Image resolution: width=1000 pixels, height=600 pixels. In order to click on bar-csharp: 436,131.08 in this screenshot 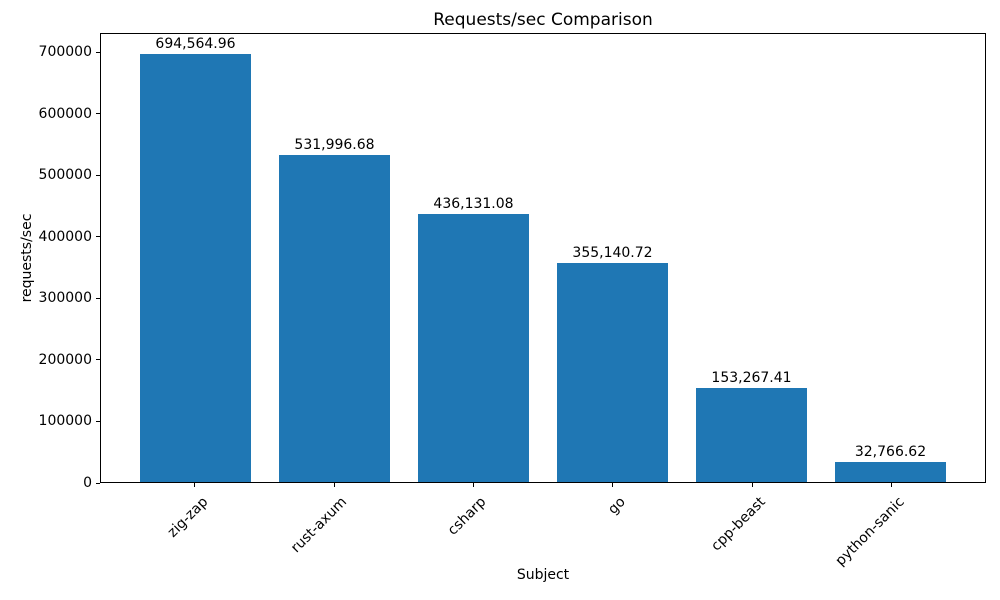, I will do `click(473, 339)`.